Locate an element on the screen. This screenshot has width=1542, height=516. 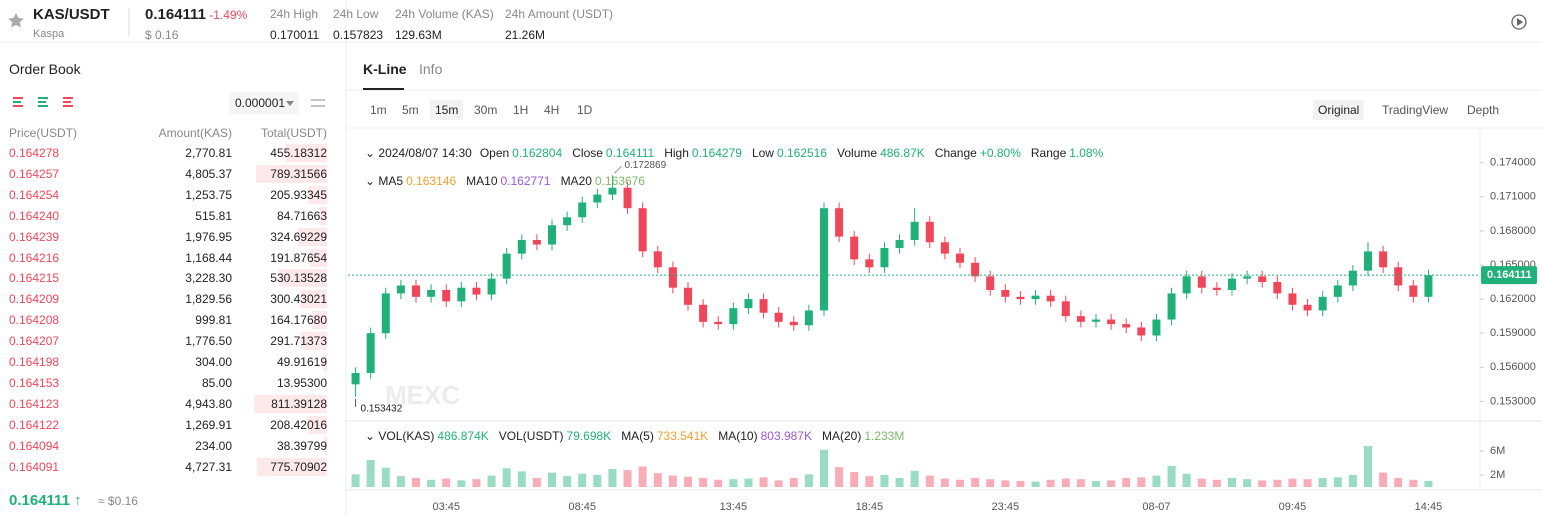
book-row: 0.164153 85.00 13.95300 is located at coordinates (172, 383).